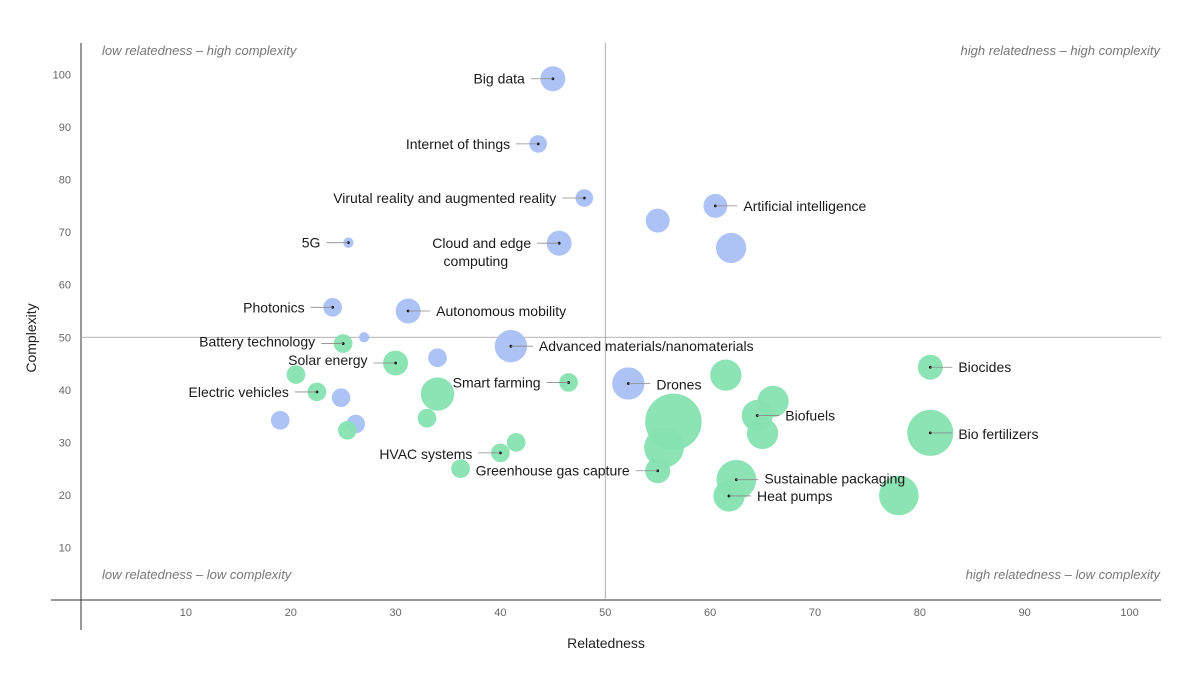 The image size is (1200, 675). I want to click on x-tick-label: 90, so click(1025, 613).